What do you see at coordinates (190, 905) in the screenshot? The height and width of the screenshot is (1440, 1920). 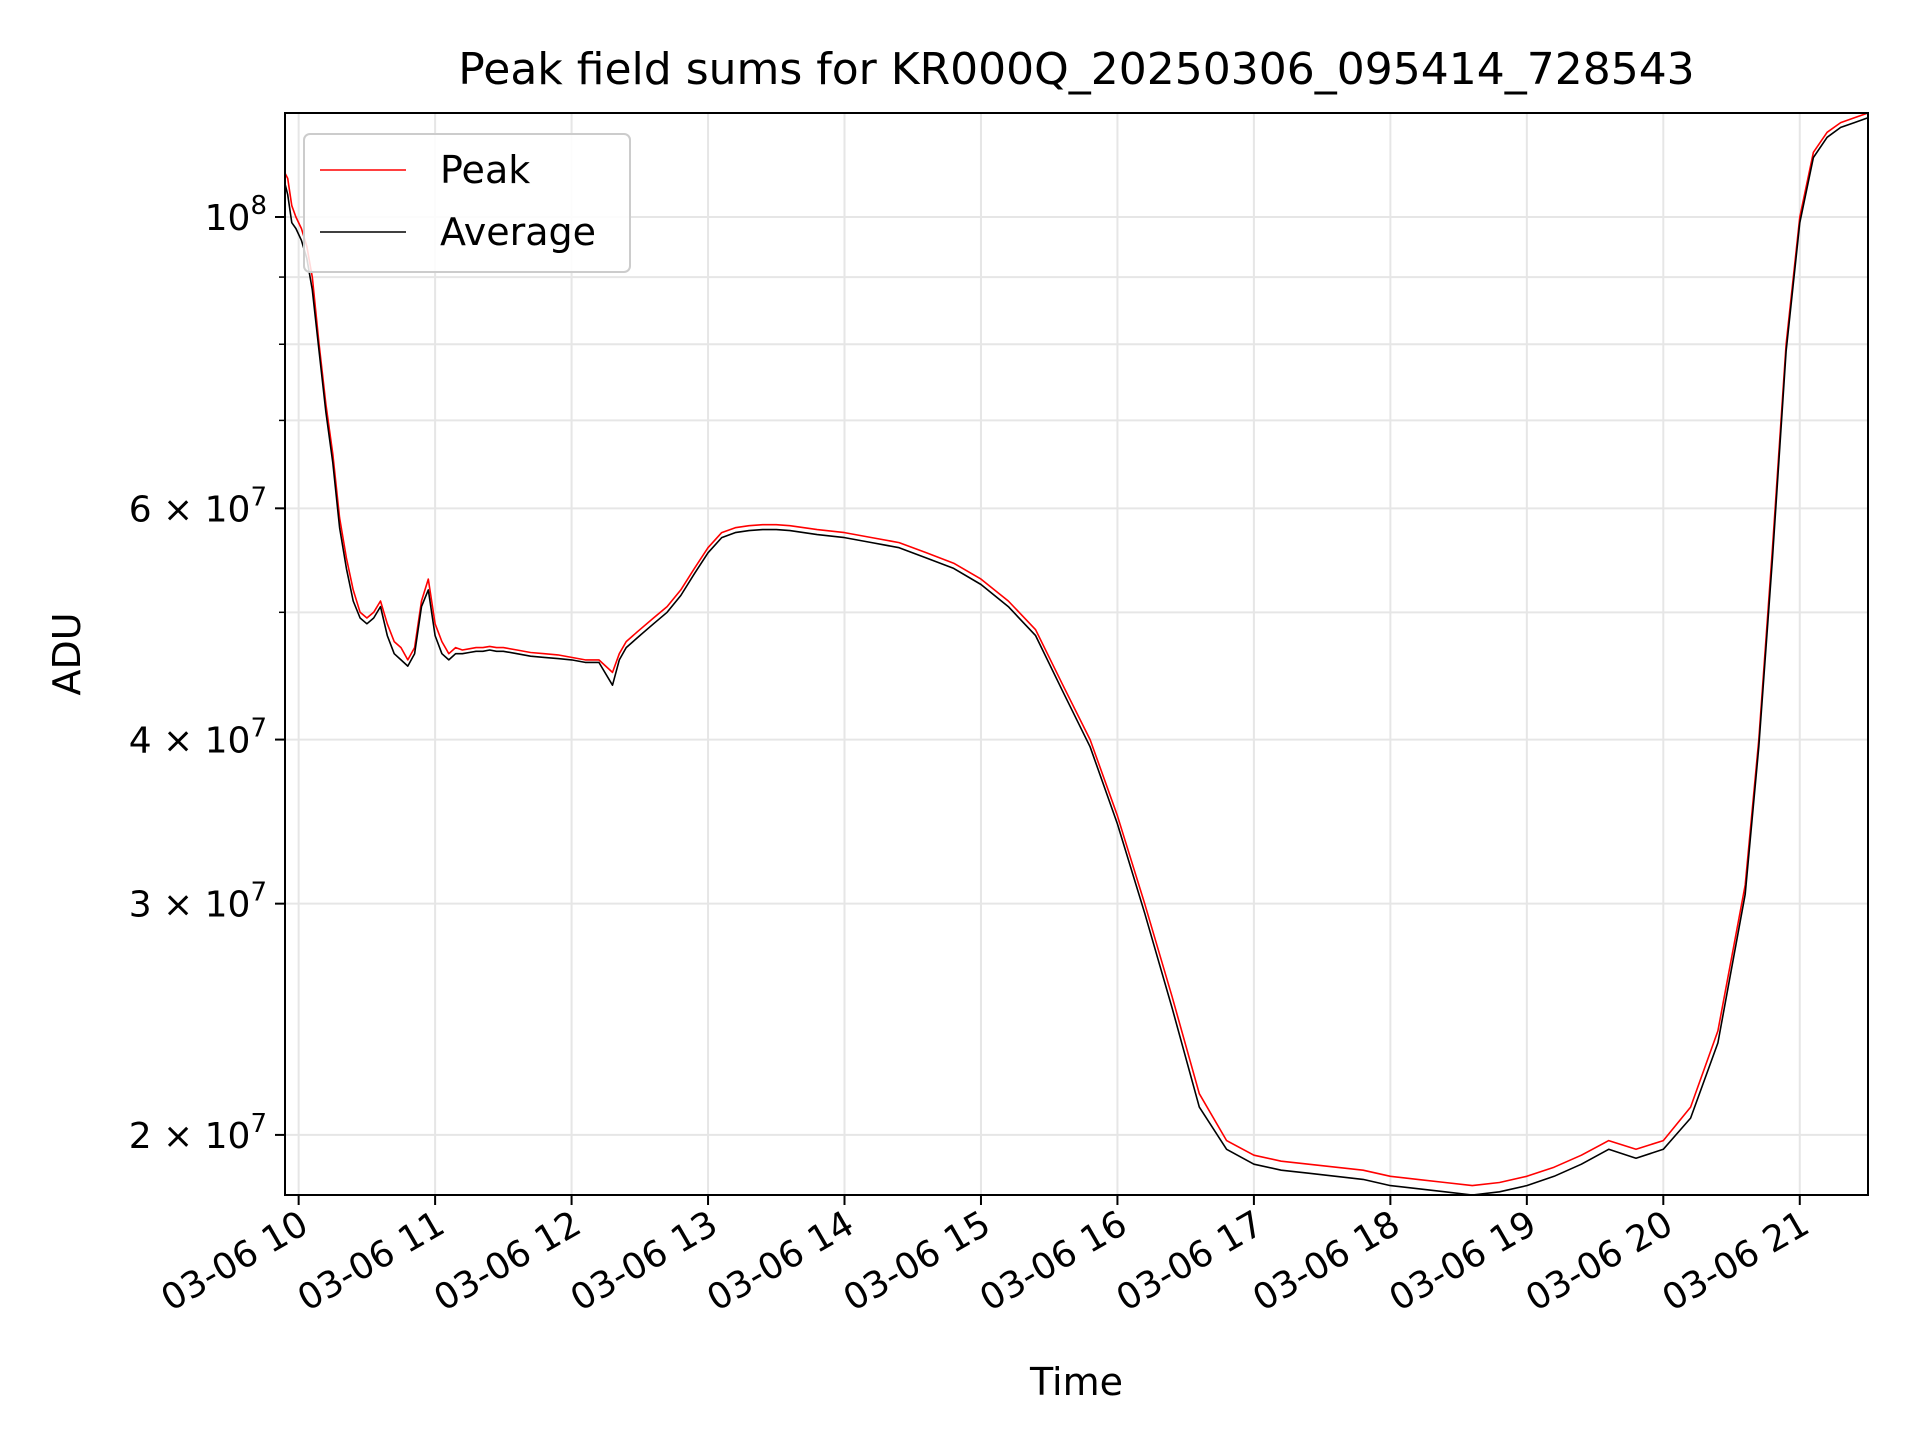 I see `y-tick-base: 3 × 10` at bounding box center [190, 905].